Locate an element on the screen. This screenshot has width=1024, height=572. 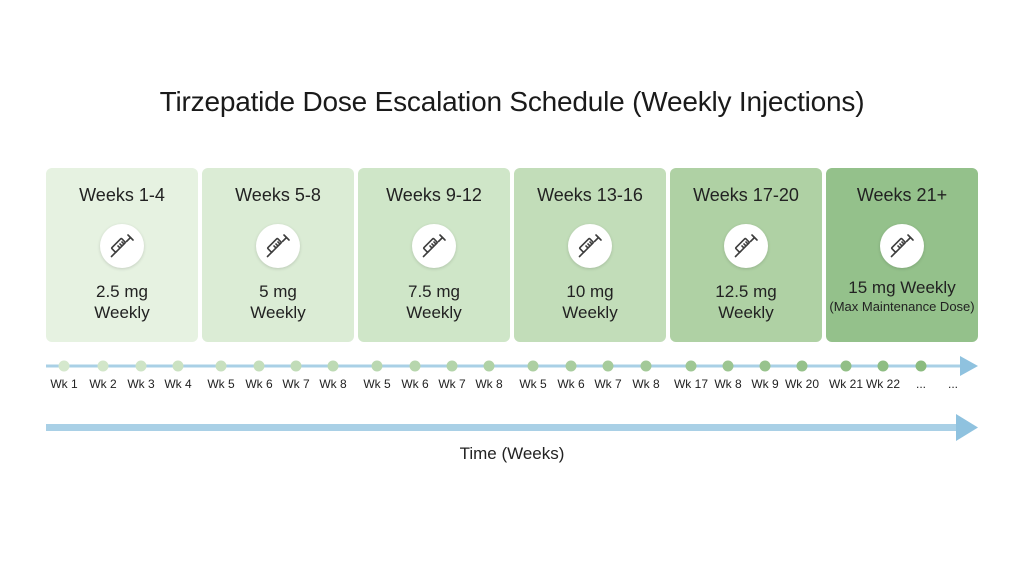
stage-note: (Max Maintenance Dose) is located at coordinates (902, 306).